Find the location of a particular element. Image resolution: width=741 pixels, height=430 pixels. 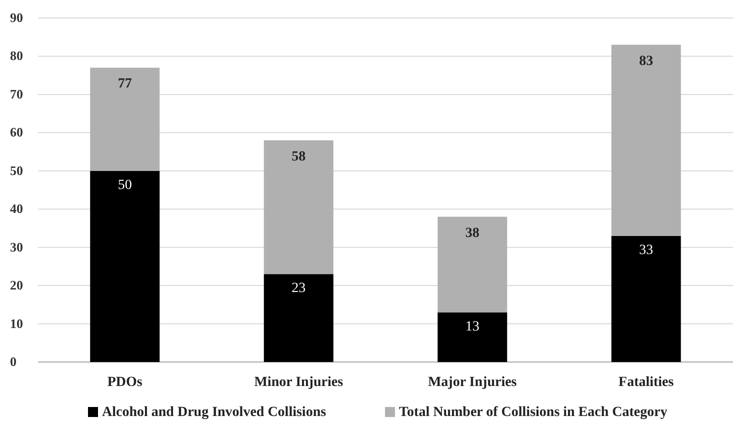

legend-label: Total Number of Collisions in Each Category is located at coordinates (533, 412).